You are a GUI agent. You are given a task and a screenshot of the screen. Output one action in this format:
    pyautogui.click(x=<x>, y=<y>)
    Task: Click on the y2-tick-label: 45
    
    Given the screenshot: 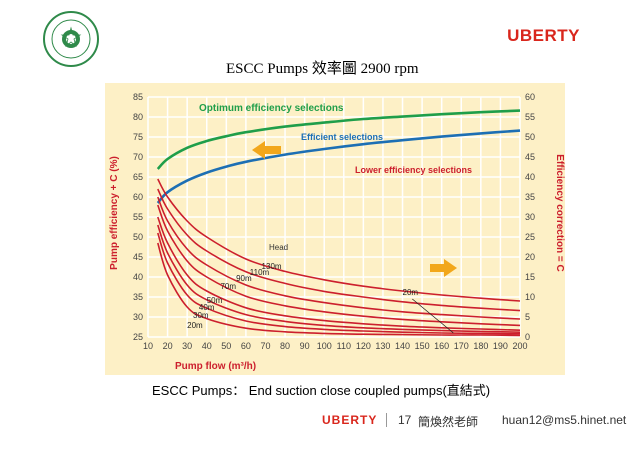 What is the action you would take?
    pyautogui.click(x=530, y=157)
    